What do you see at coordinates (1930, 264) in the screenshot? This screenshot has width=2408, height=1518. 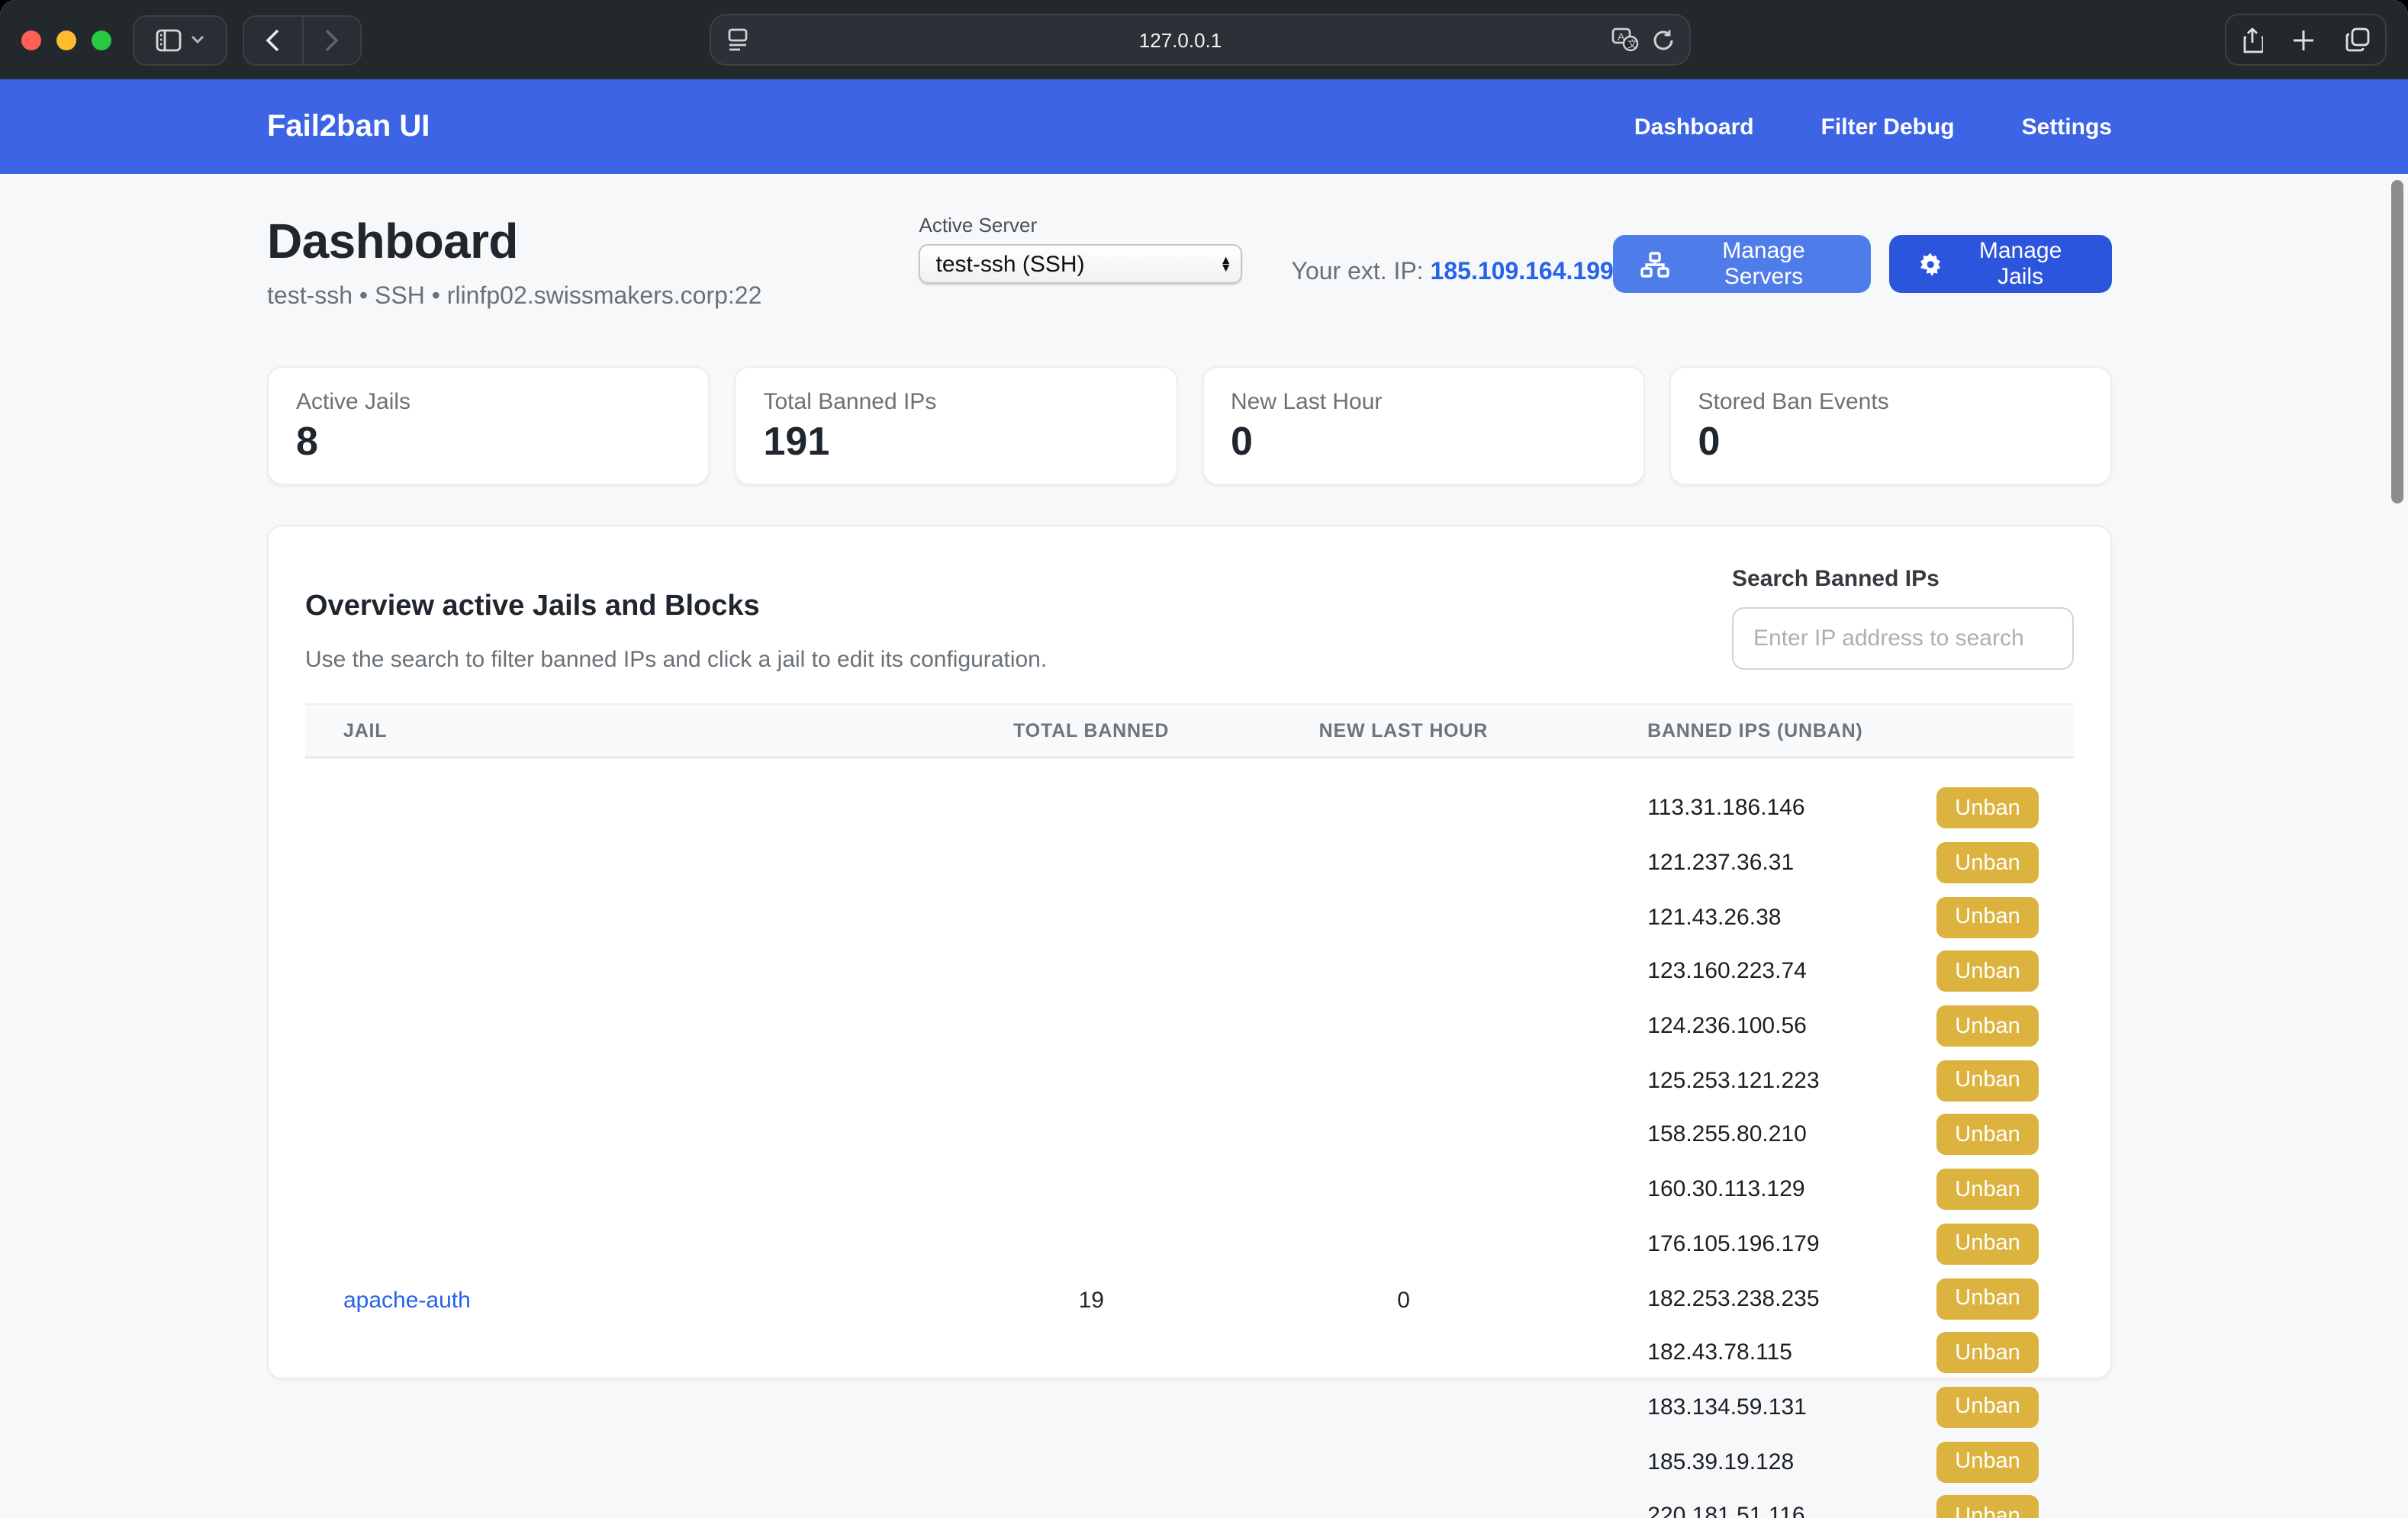 I see `gear-icon` at bounding box center [1930, 264].